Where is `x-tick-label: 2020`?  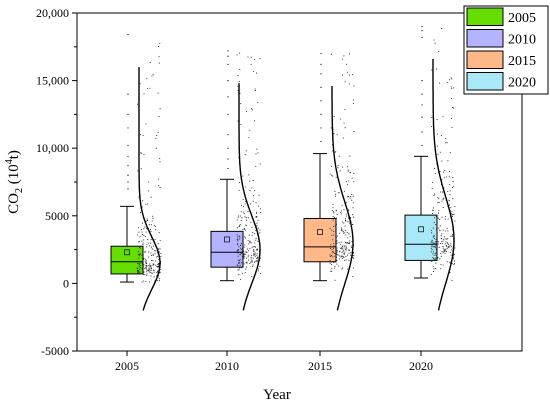 x-tick-label: 2020 is located at coordinates (421, 366).